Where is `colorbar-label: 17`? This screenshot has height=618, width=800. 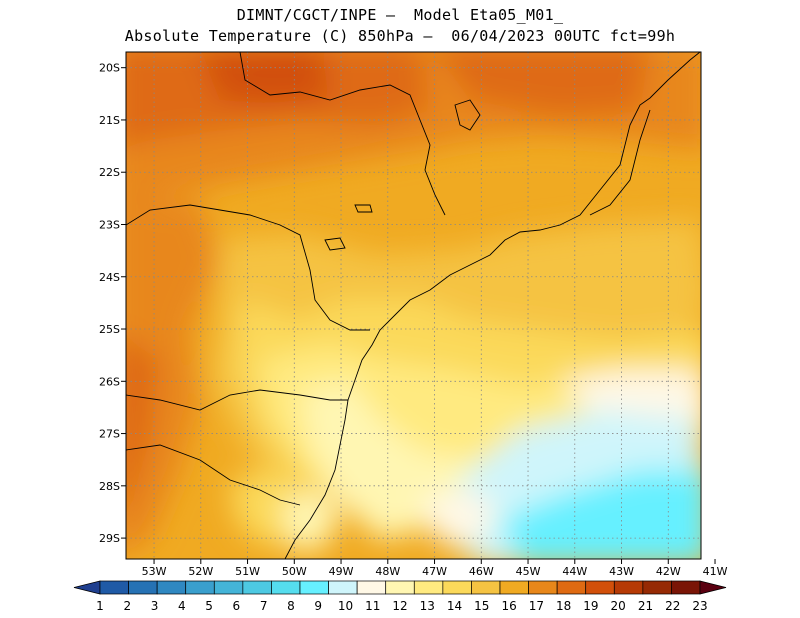
colorbar-label: 17 is located at coordinates (536, 606).